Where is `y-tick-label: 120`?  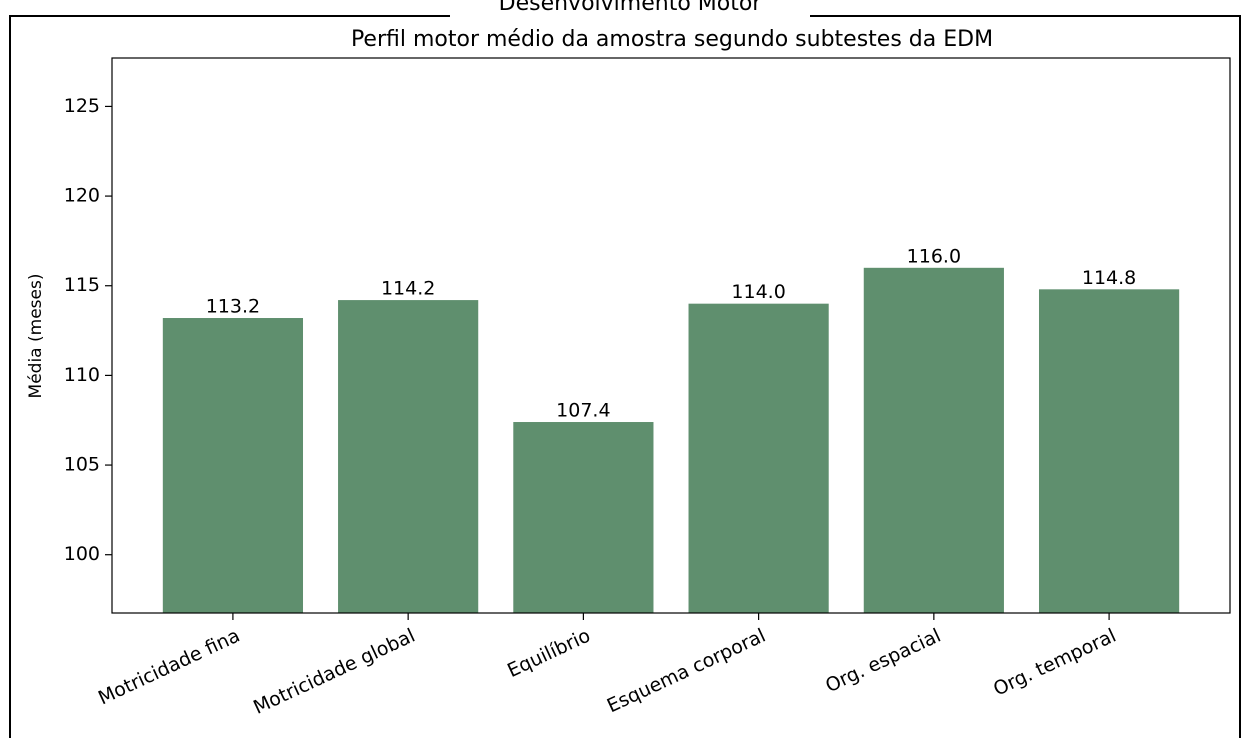
y-tick-label: 120 is located at coordinates (82, 196).